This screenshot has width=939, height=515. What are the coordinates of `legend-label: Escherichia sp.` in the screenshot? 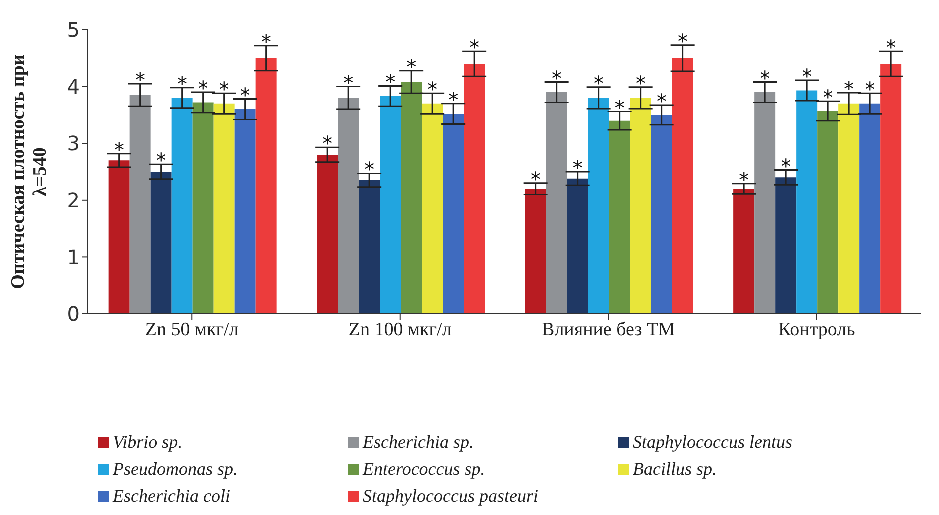 It's located at (418, 442).